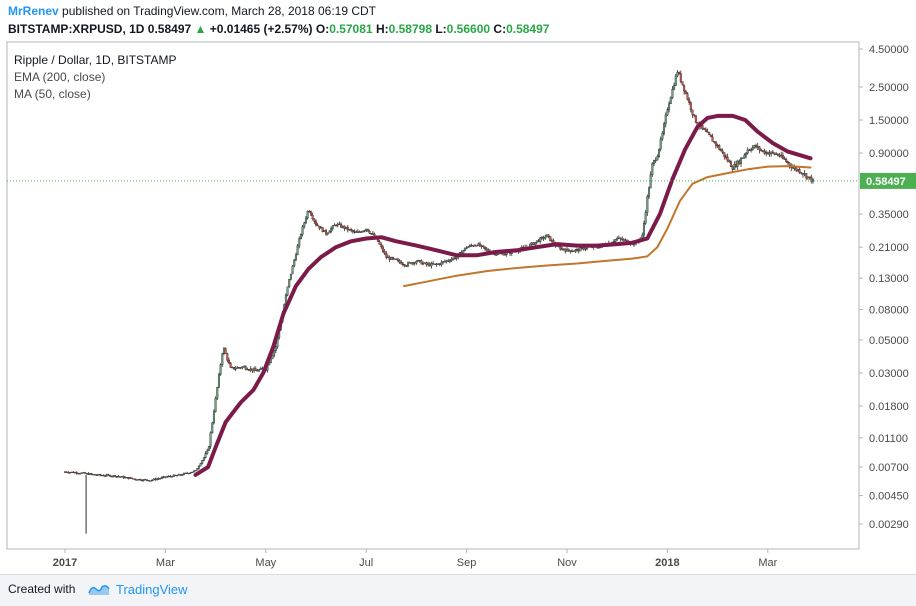 The width and height of the screenshot is (916, 606). What do you see at coordinates (886, 182) in the screenshot?
I see `last-price-badge-label: 0.58497` at bounding box center [886, 182].